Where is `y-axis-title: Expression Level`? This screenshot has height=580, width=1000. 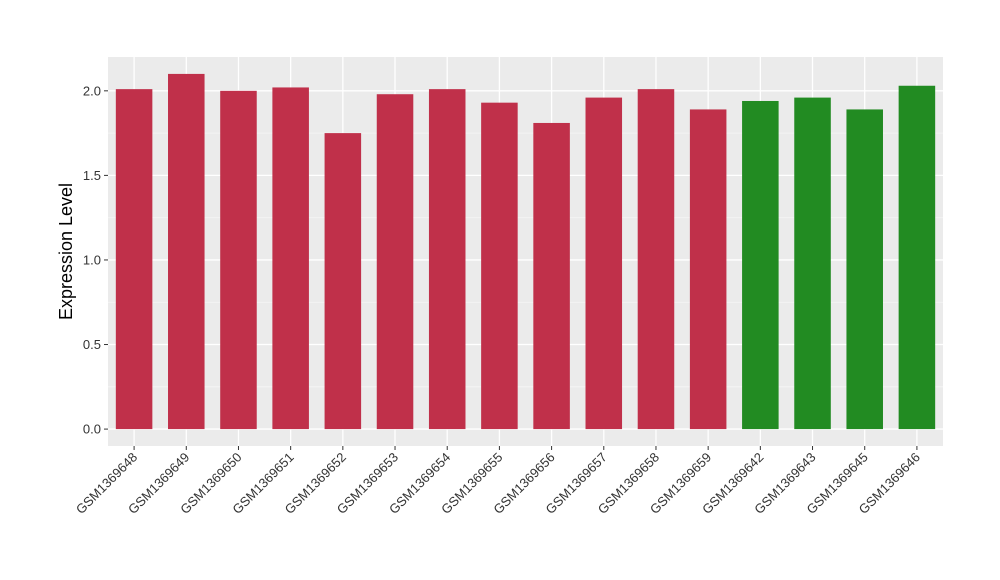 y-axis-title: Expression Level is located at coordinates (66, 251).